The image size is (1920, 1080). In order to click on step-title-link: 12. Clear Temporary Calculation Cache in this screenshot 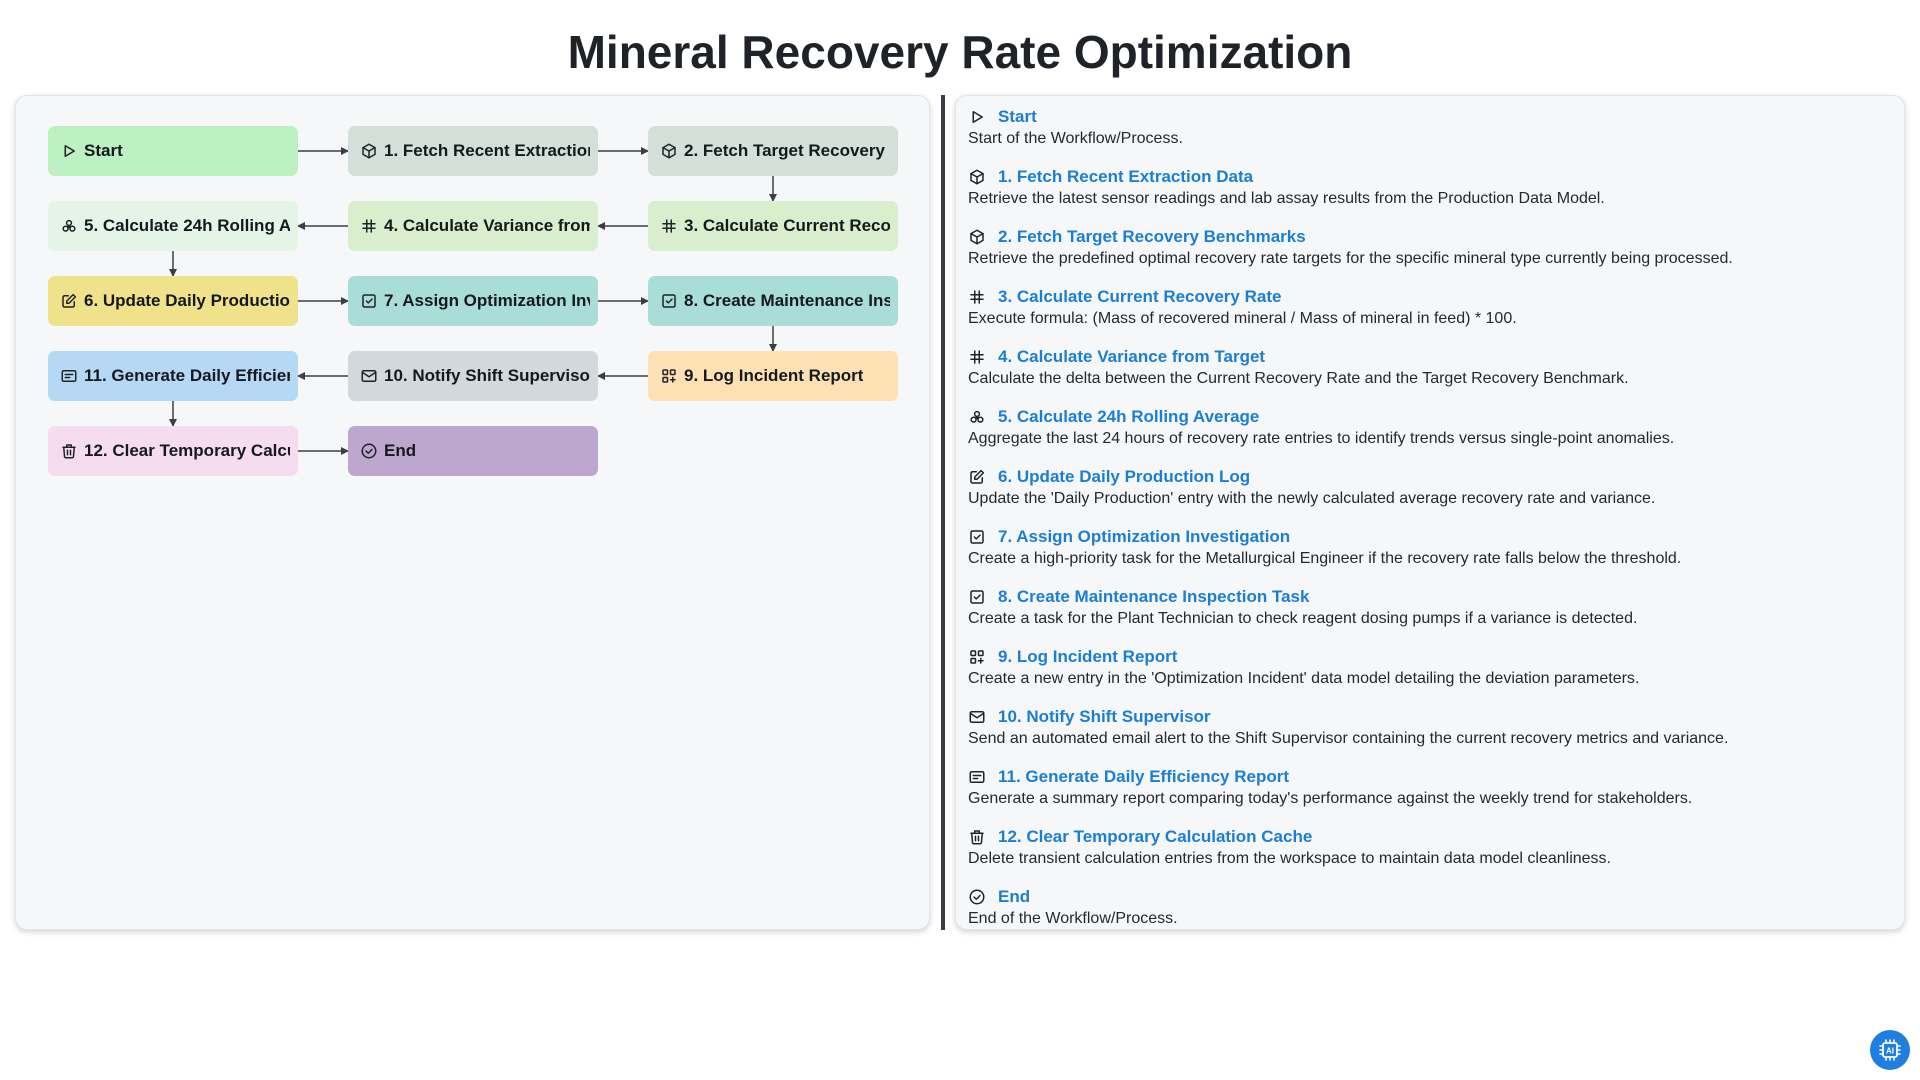, I will do `click(1155, 836)`.